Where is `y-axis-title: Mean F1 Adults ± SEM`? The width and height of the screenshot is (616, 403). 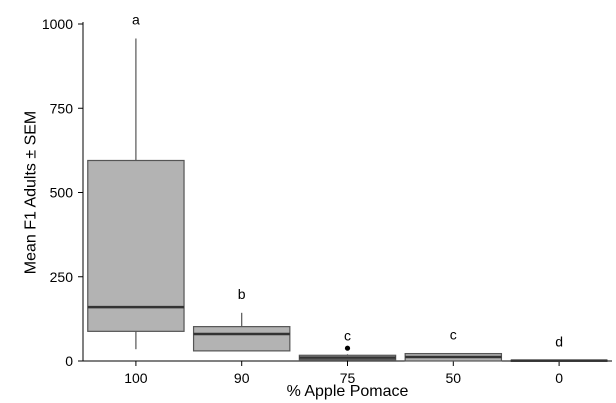 y-axis-title: Mean F1 Adults ± SEM is located at coordinates (31, 193).